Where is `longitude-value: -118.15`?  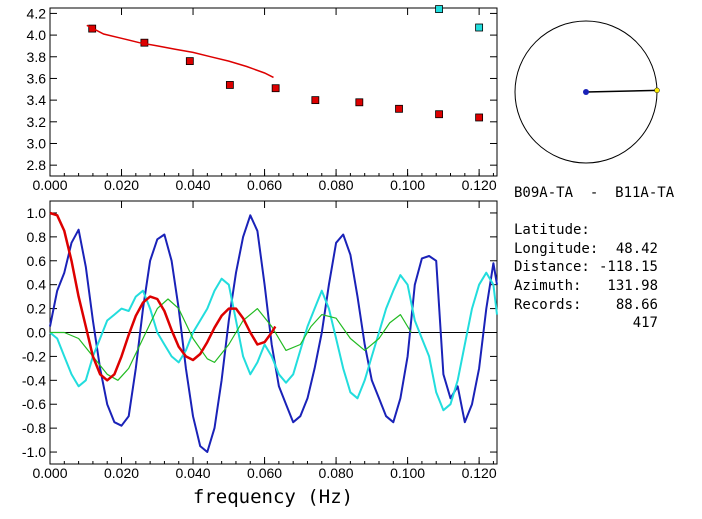 longitude-value: -118.15 is located at coordinates (628, 267).